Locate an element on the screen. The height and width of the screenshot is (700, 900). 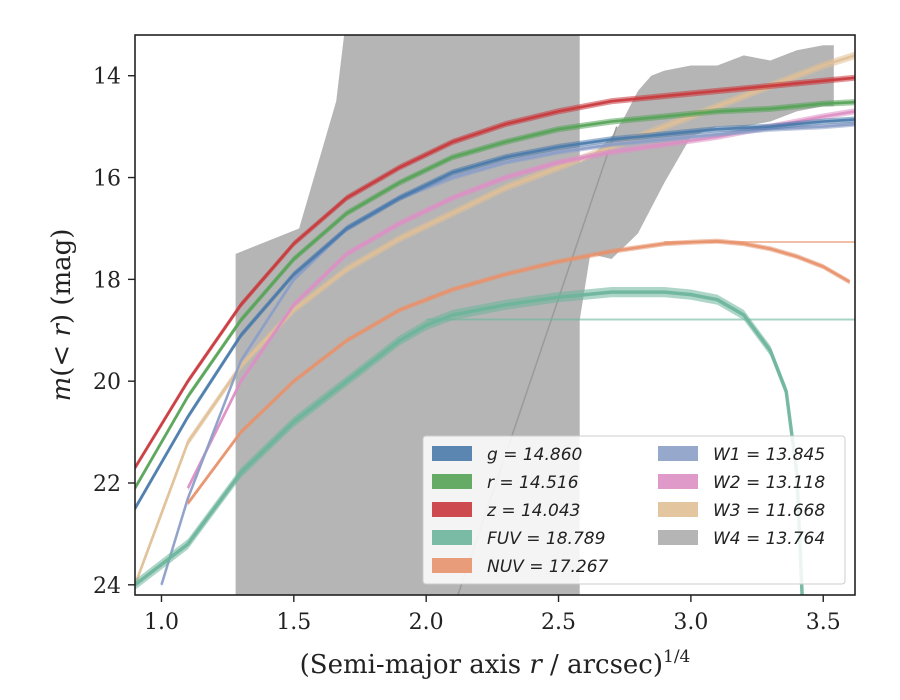
x-tick-label: 2.0 is located at coordinates (426, 622).